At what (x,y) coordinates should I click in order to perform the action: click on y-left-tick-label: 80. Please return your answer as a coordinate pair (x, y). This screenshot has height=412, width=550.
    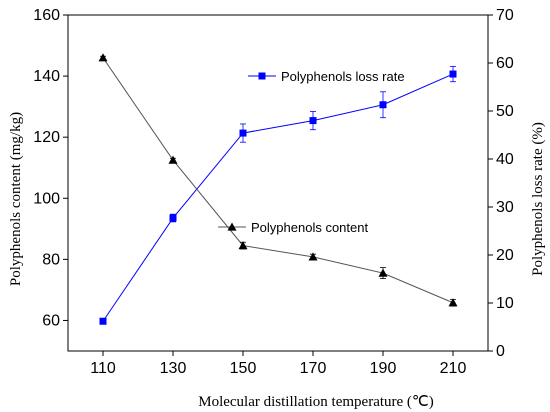
    Looking at the image, I should click on (51, 259).